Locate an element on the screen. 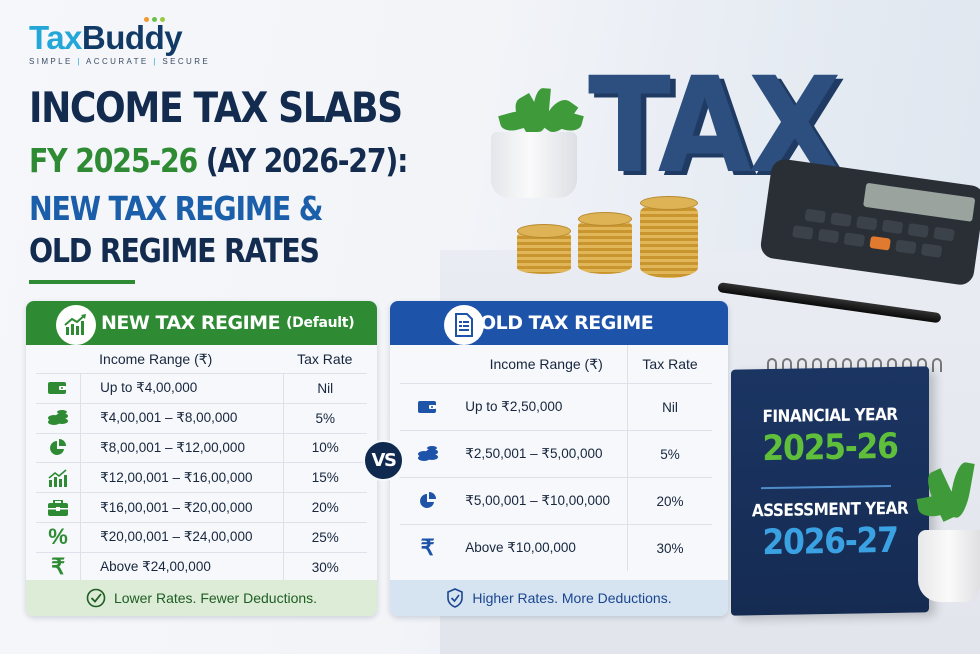 The image size is (980, 654). logo-text-tax: Tax is located at coordinates (55, 37).